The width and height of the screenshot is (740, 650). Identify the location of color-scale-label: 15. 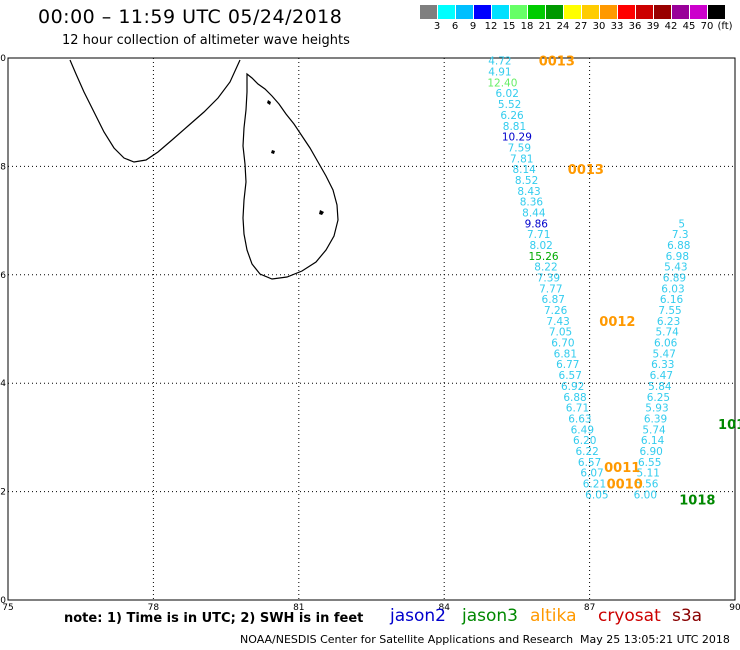
(509, 26).